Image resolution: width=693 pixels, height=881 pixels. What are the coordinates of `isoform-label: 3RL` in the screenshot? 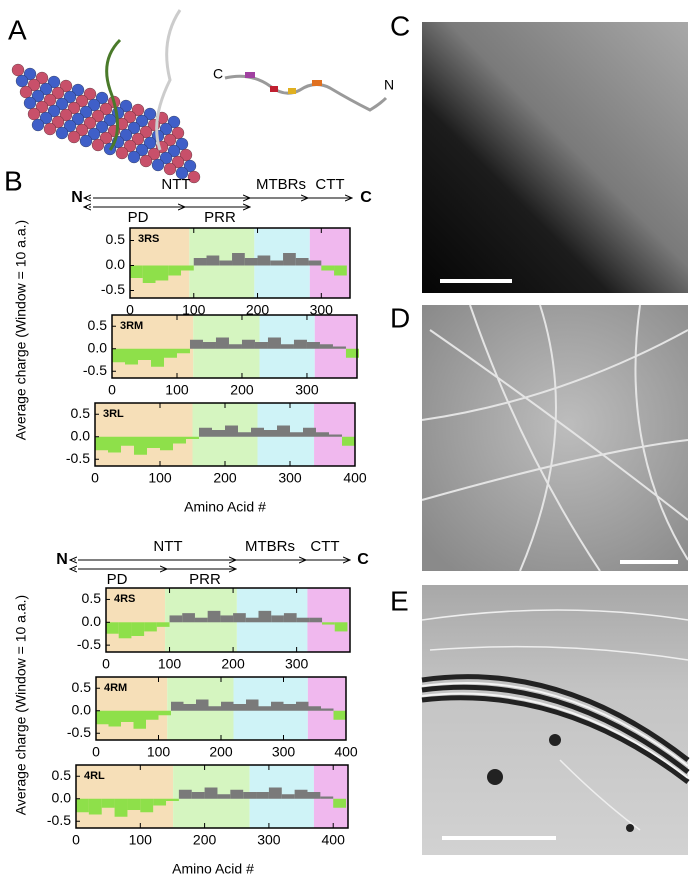 It's located at (113, 414).